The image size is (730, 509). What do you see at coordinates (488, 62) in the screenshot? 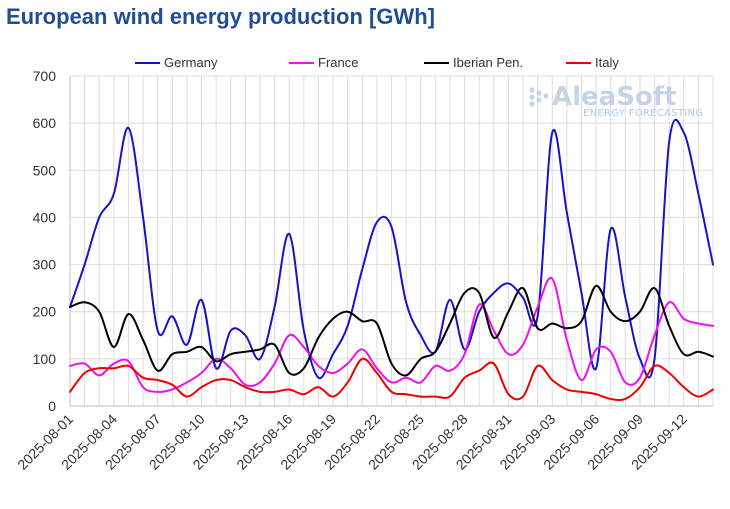
I see `legend-label-iberian-pen: Iberian Pen.` at bounding box center [488, 62].